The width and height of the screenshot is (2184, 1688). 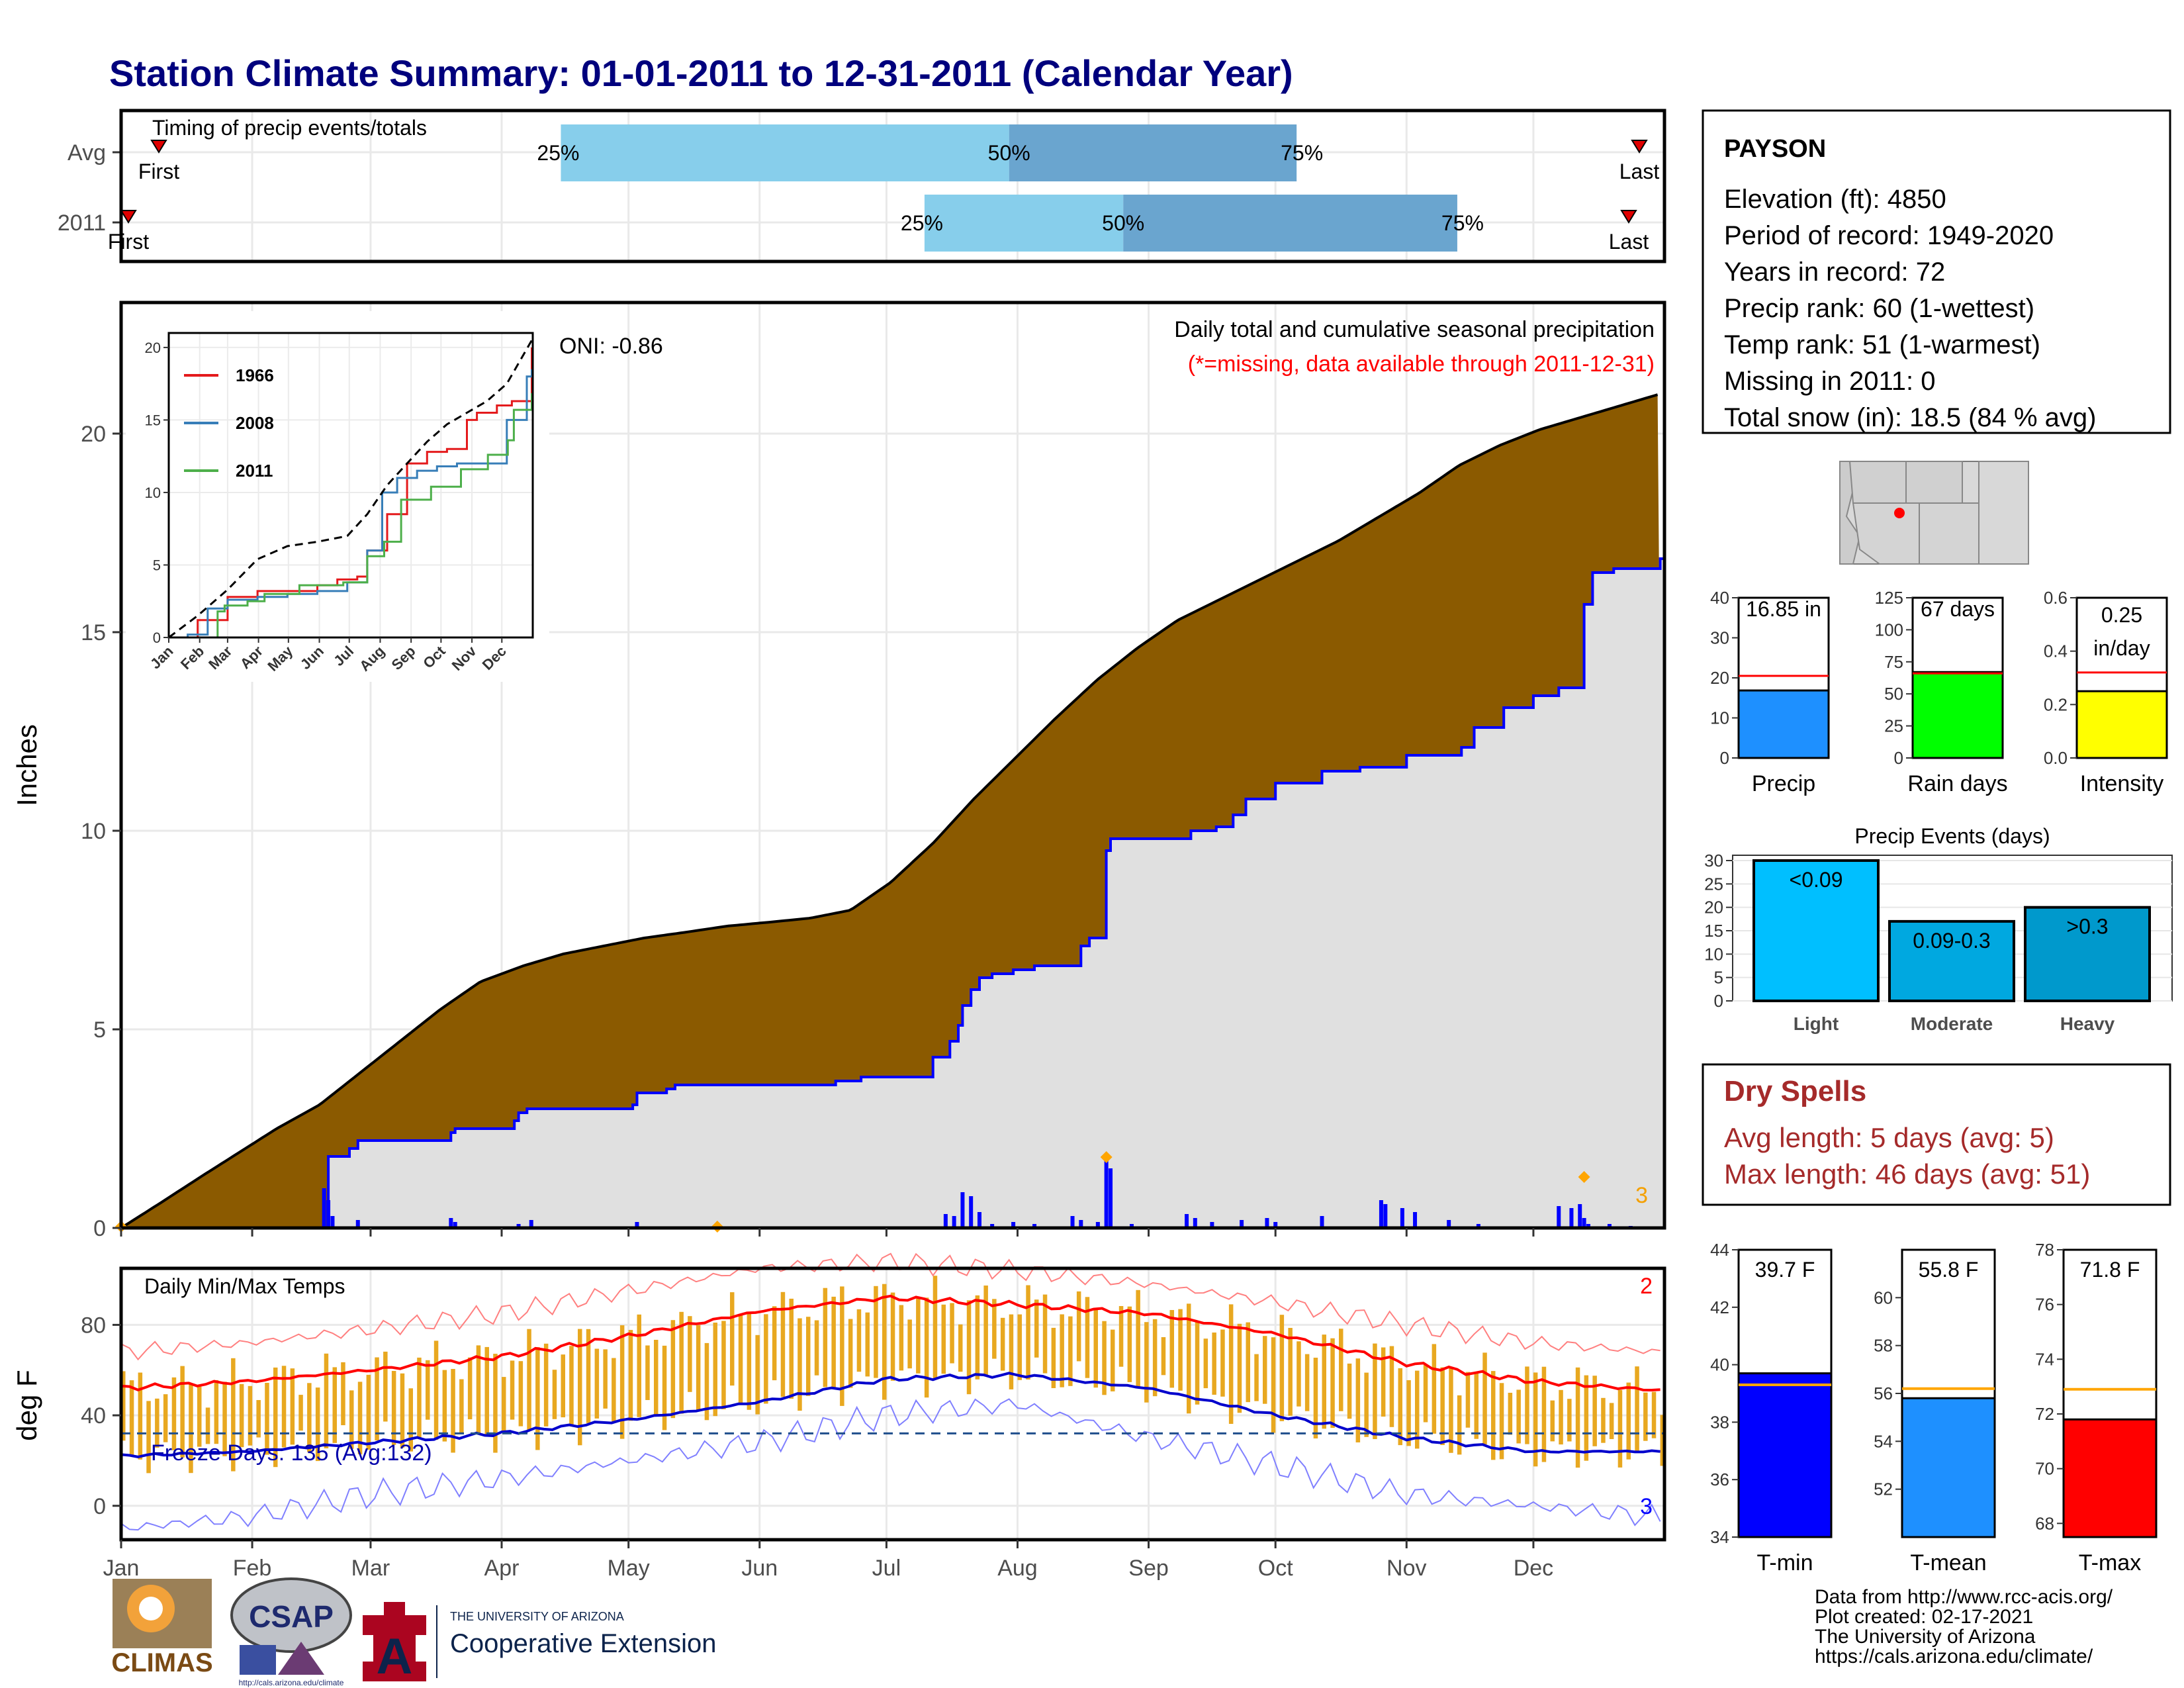 What do you see at coordinates (157, 565) in the screenshot?
I see `inset-ytick-label-5: 5` at bounding box center [157, 565].